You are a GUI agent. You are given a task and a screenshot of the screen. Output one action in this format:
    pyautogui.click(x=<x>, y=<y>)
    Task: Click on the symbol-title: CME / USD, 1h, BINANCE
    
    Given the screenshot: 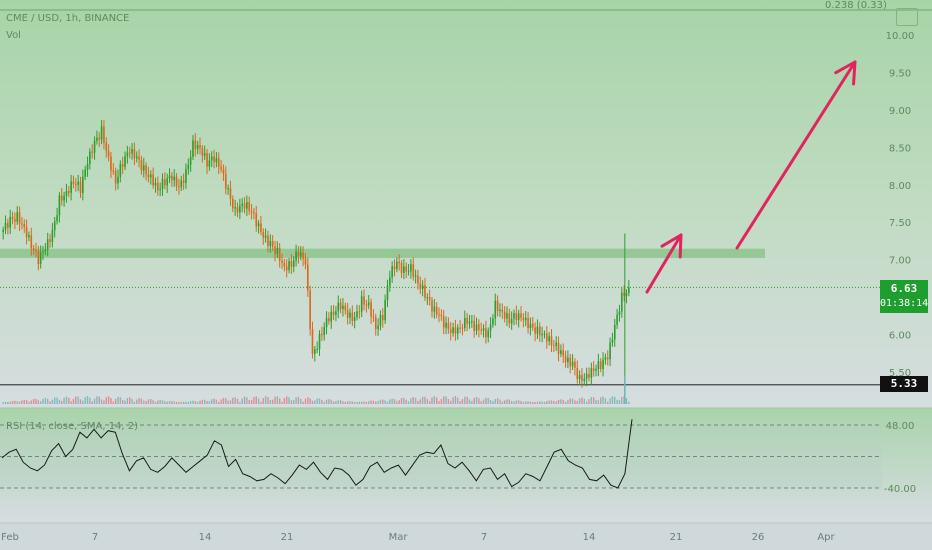 What is the action you would take?
    pyautogui.click(x=68, y=18)
    